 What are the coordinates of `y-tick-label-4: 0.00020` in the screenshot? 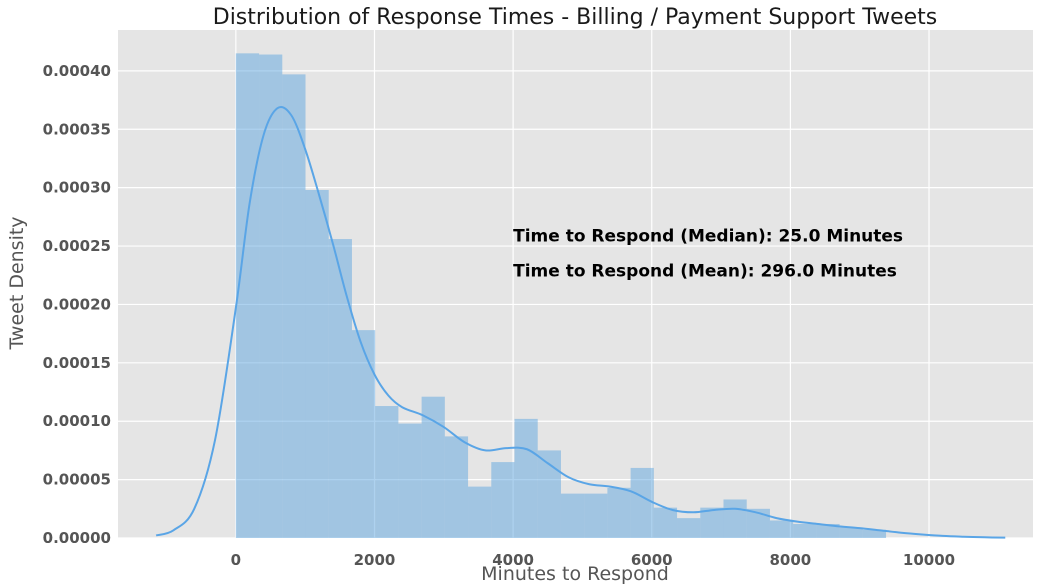 It's located at (77, 304).